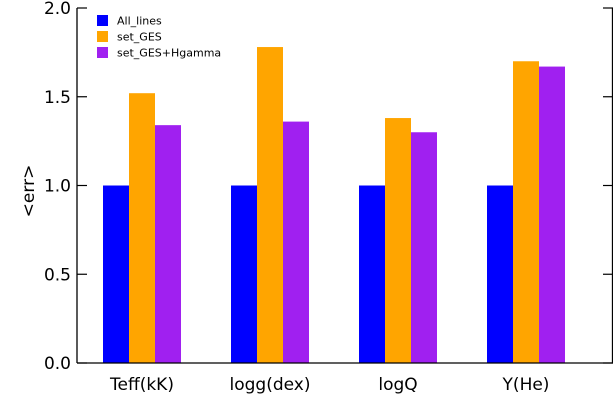 The width and height of the screenshot is (613, 402). What do you see at coordinates (57, 9) in the screenshot?
I see `y-tick-label: 2.0` at bounding box center [57, 9].